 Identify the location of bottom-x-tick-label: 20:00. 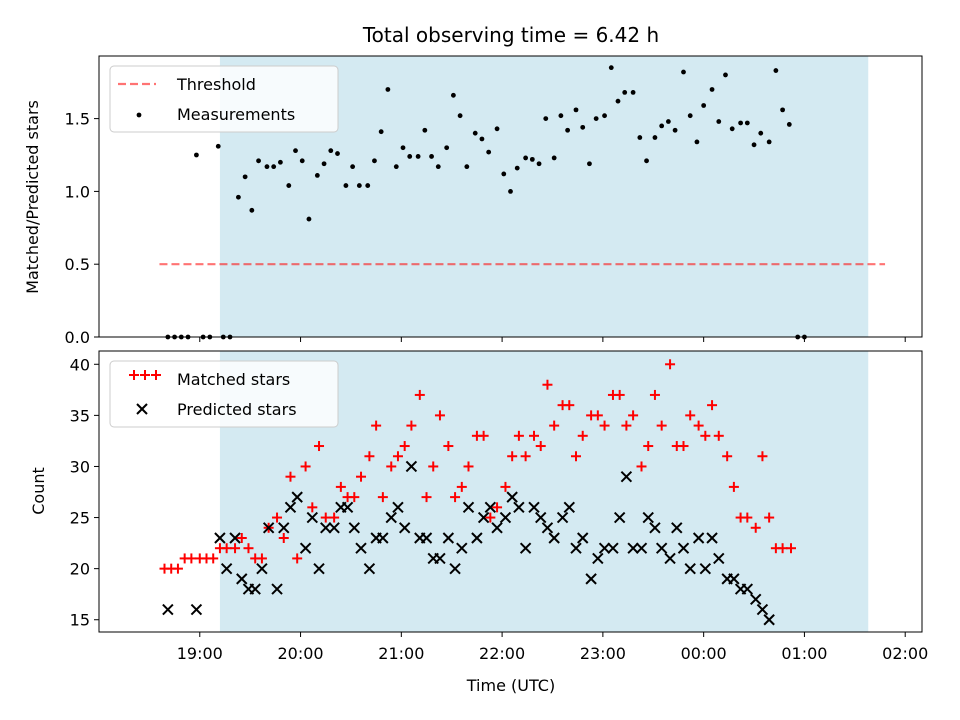
(300, 653).